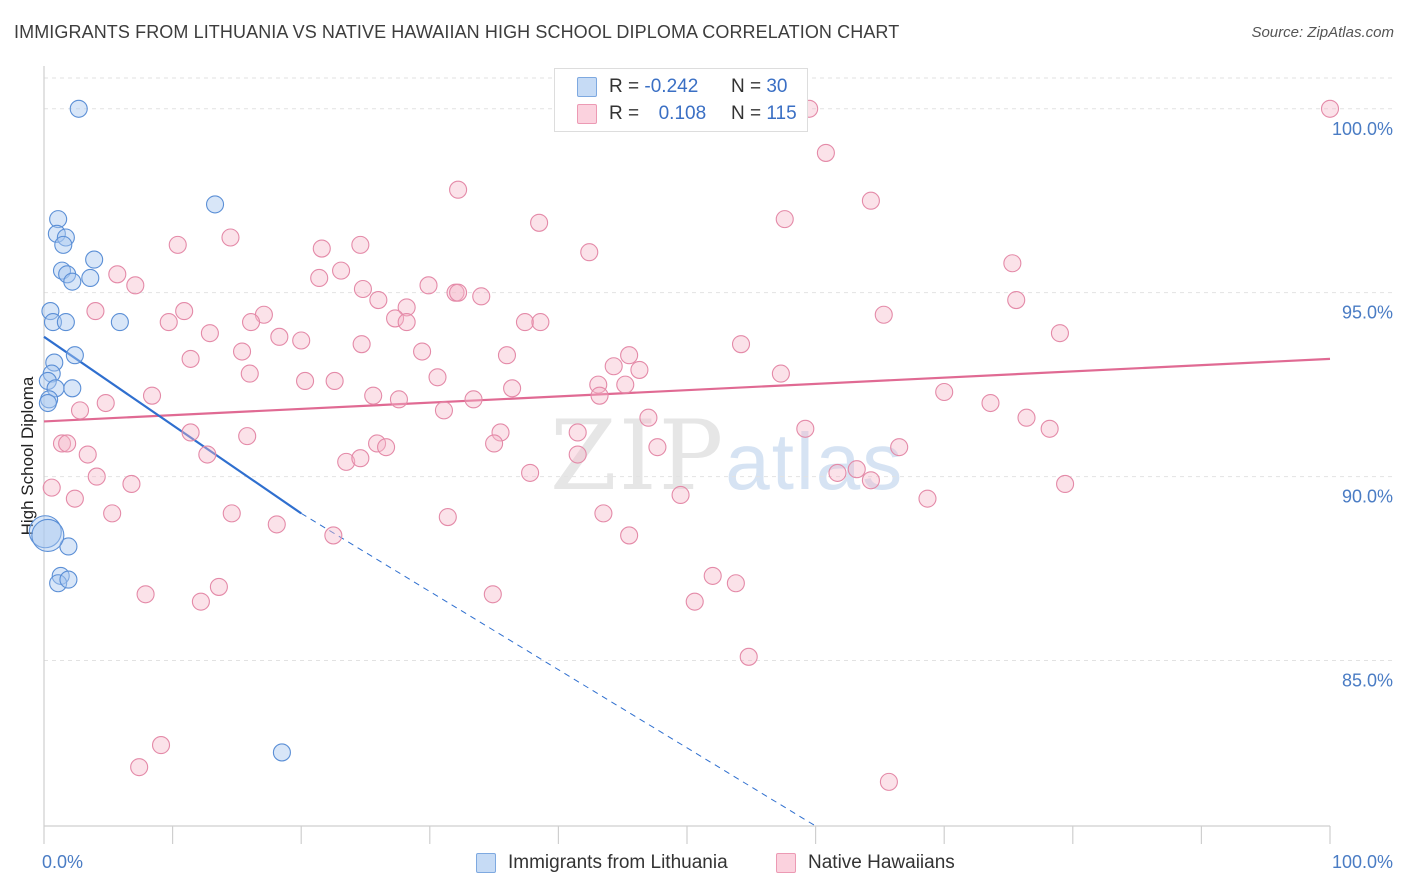 This screenshot has width=1406, height=892. Describe the element at coordinates (1367, 497) in the screenshot. I see `y-tick-label: 90.0%` at that location.